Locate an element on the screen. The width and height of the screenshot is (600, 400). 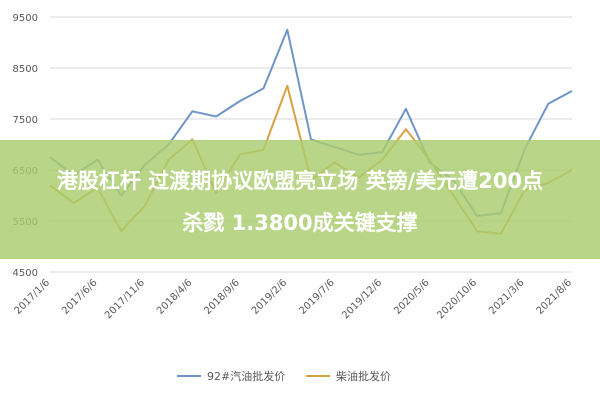
x-tick-label: 2019/12/6 is located at coordinates (362, 299).